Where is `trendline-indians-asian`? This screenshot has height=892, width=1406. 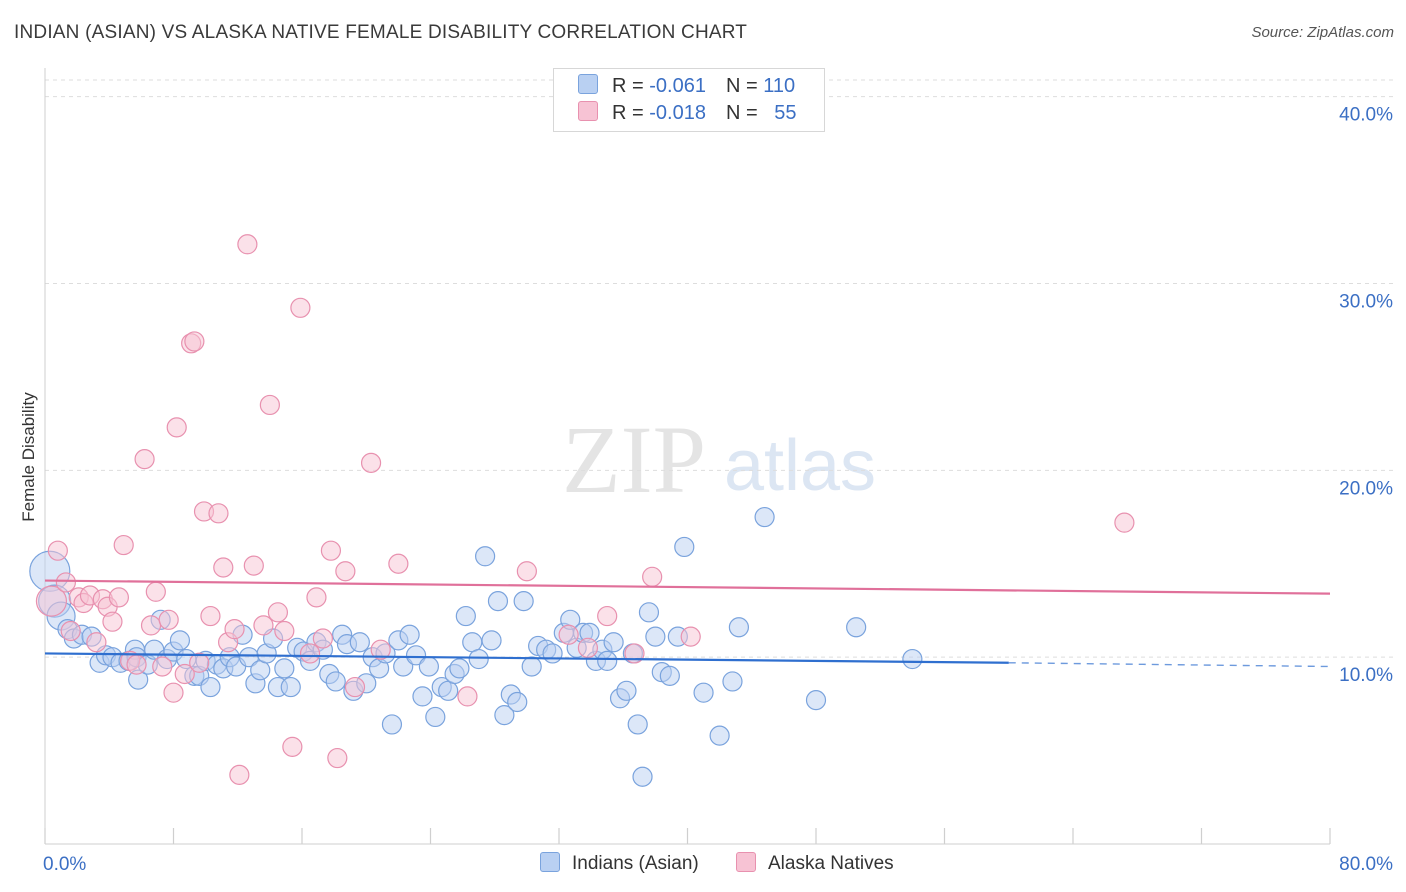 trendline-indians-asian is located at coordinates (526, 658).